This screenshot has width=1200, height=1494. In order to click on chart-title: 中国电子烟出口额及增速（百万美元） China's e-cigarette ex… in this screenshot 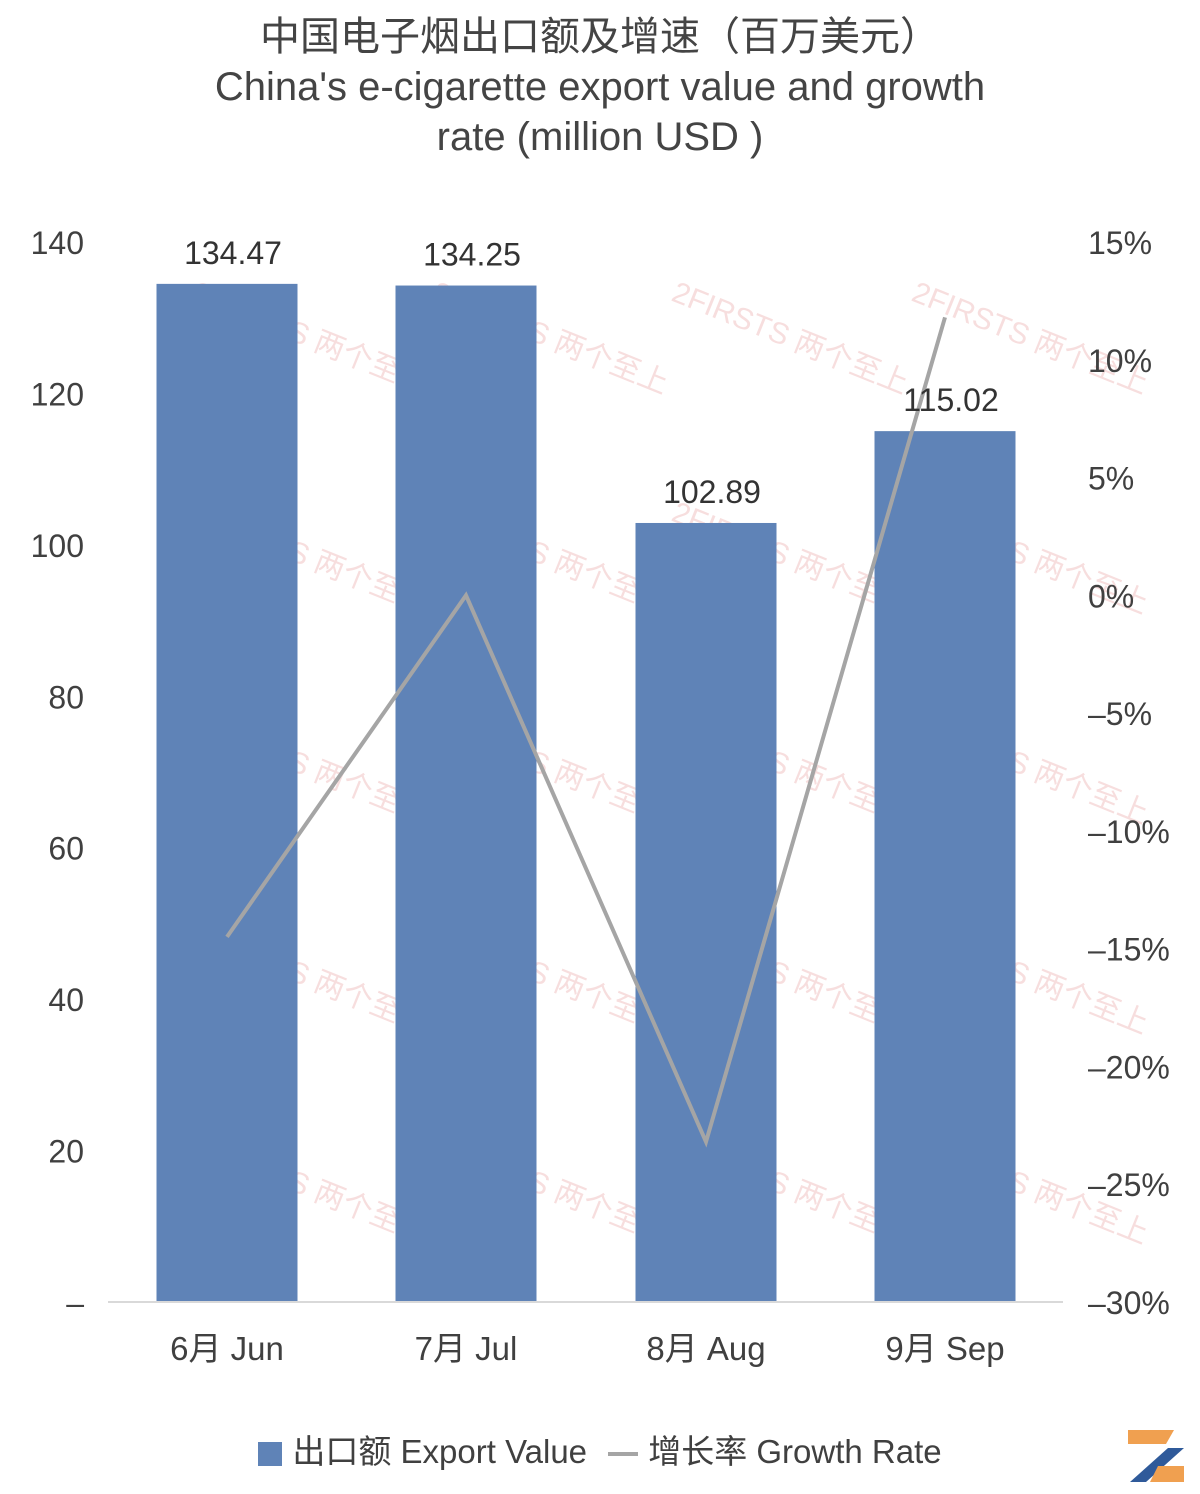, I will do `click(600, 87)`.